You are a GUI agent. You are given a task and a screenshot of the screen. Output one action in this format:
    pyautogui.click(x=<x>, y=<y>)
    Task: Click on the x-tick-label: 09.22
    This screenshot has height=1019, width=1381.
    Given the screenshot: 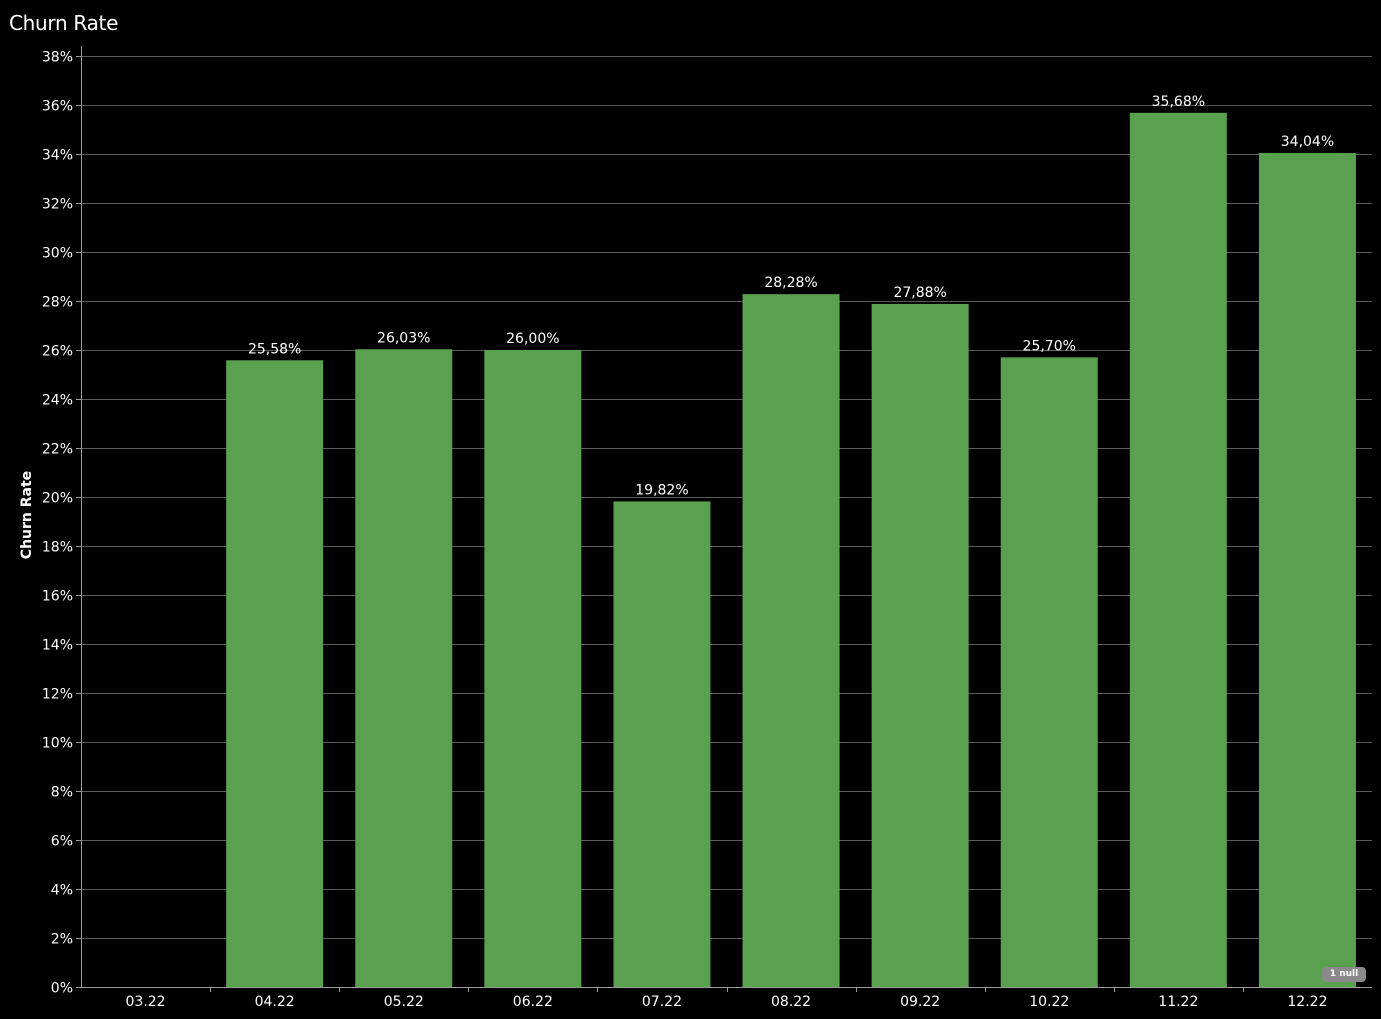 What is the action you would take?
    pyautogui.click(x=920, y=1002)
    